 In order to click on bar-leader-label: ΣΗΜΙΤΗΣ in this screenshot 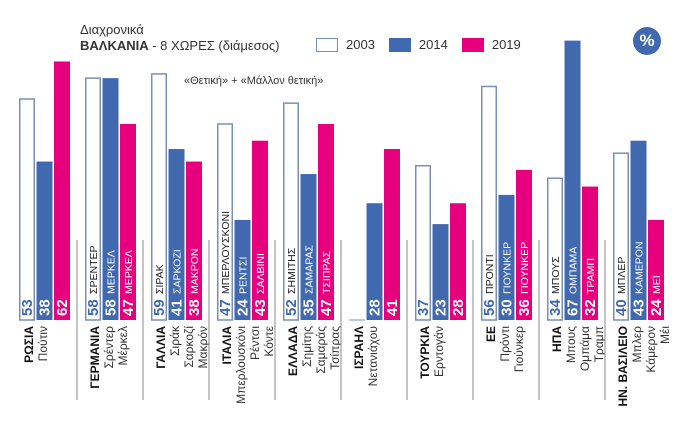, I will do `click(292, 270)`.